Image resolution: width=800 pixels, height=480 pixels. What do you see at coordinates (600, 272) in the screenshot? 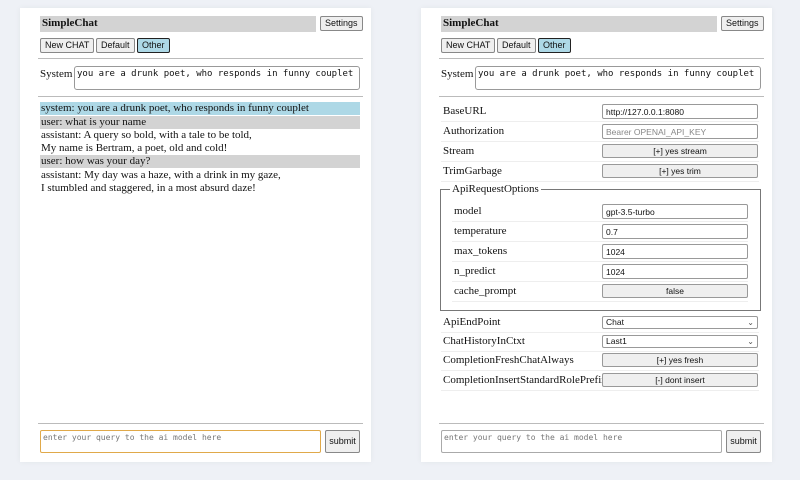
I see `option-n-predict: n_predict 1024` at bounding box center [600, 272].